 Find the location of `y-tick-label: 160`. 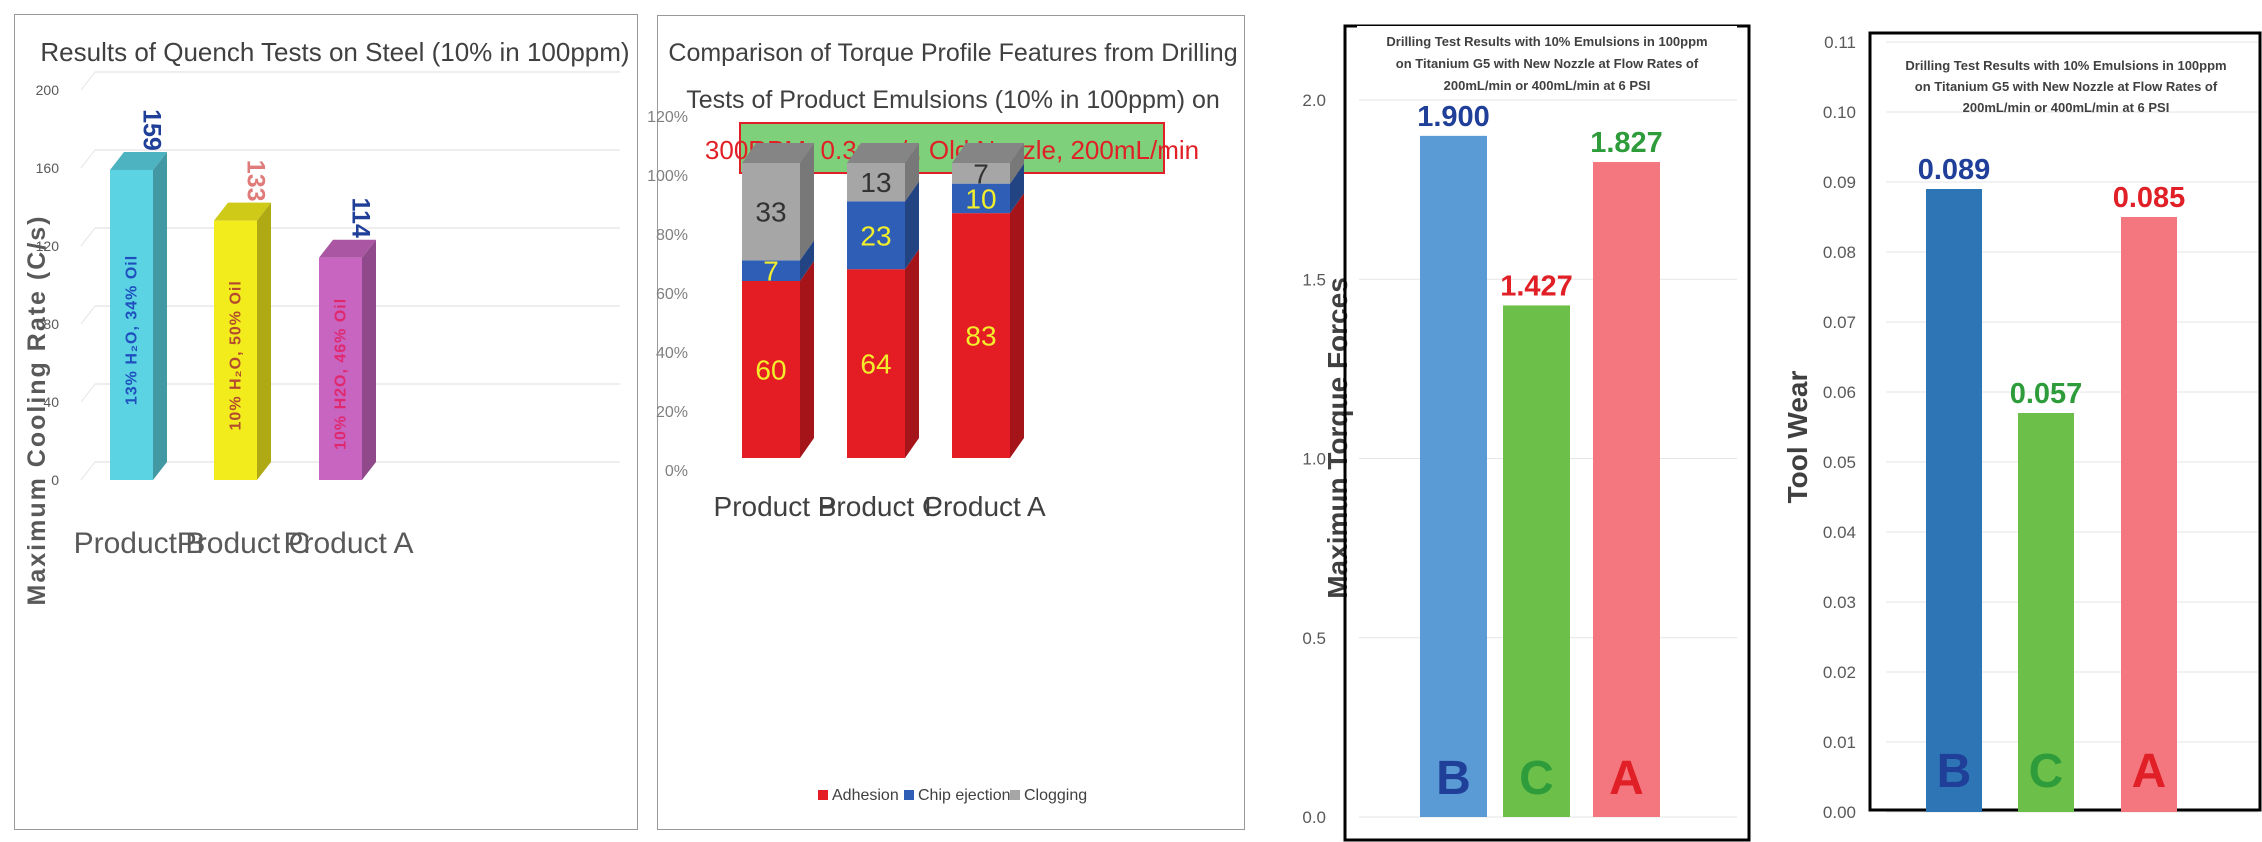

y-tick-label: 160 is located at coordinates (48, 168).